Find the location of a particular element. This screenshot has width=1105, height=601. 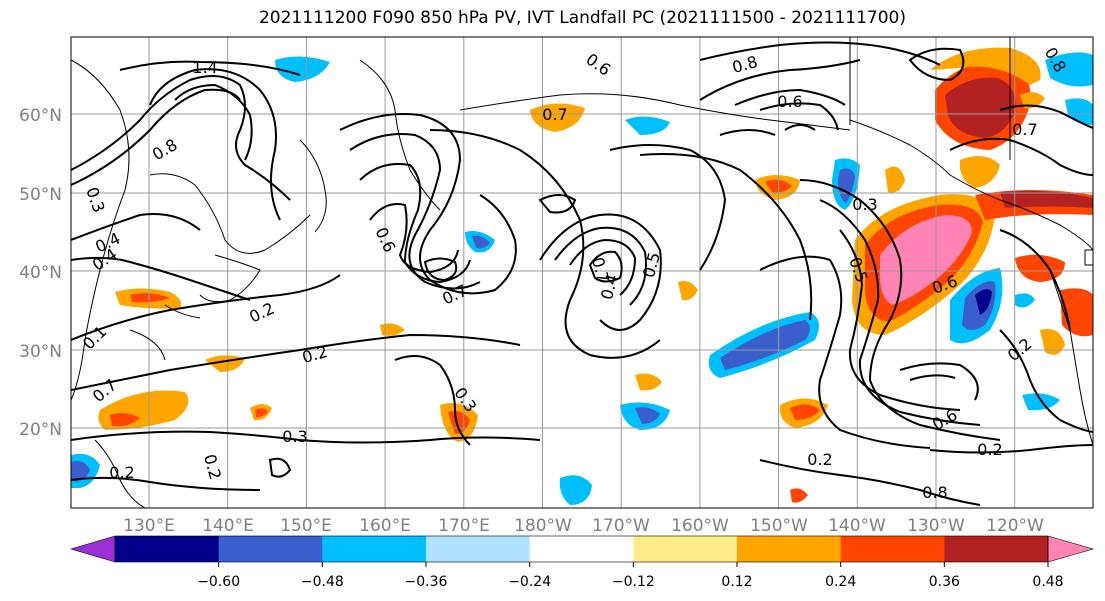

lat-label: 50°N is located at coordinates (40, 195).